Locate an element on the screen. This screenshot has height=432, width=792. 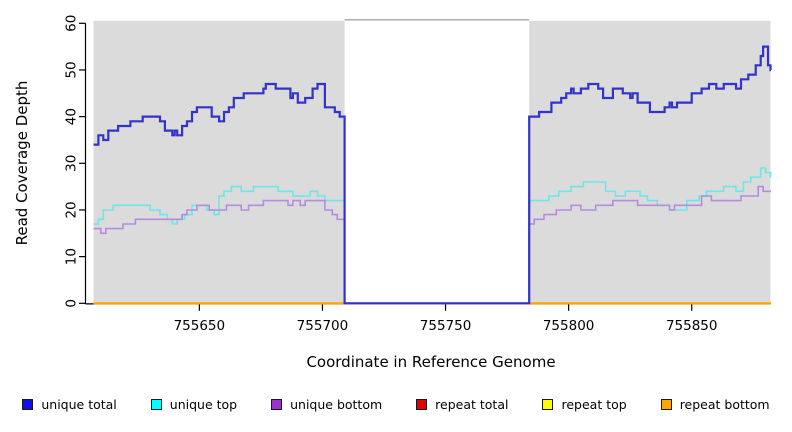
legend-swatch-unique-top is located at coordinates (156, 404).